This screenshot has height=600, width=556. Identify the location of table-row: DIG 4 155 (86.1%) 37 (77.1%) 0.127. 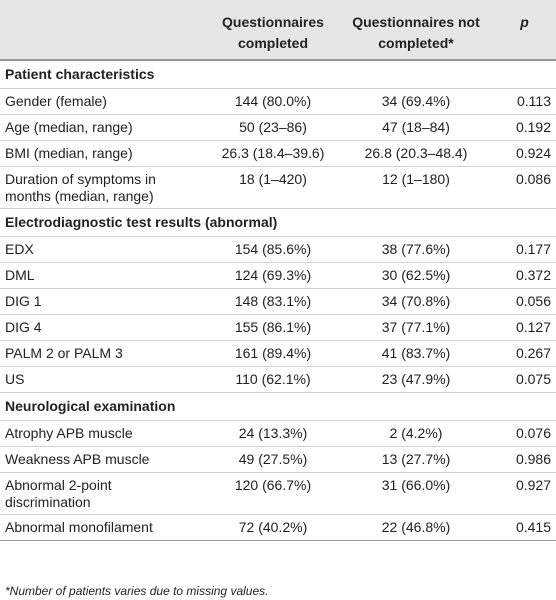
(278, 327).